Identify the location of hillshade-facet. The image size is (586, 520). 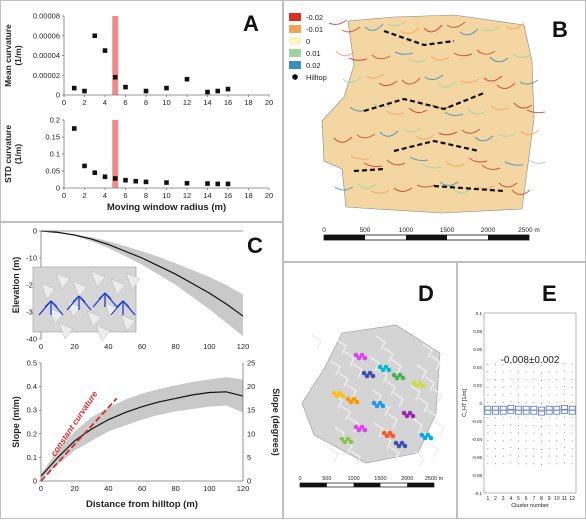
(112, 311).